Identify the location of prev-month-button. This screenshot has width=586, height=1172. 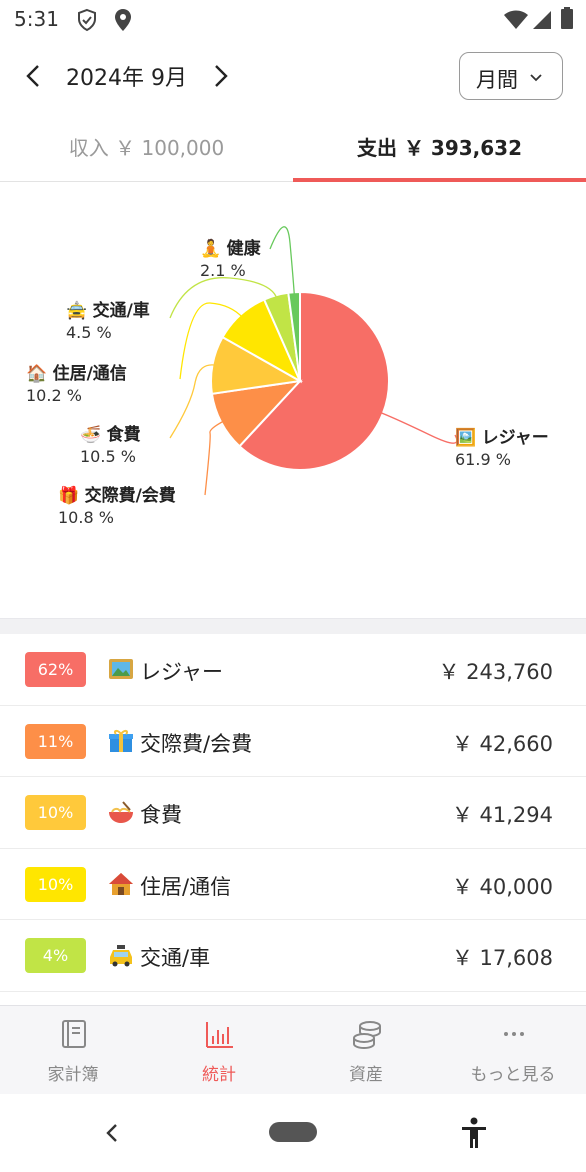
(34, 76).